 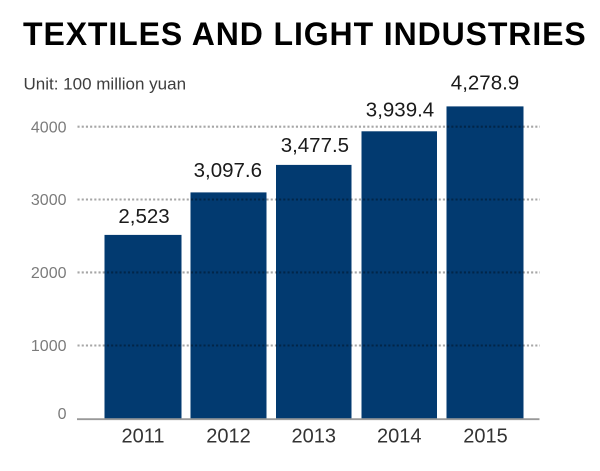 I want to click on svg-text: 2012, so click(x=228, y=437).